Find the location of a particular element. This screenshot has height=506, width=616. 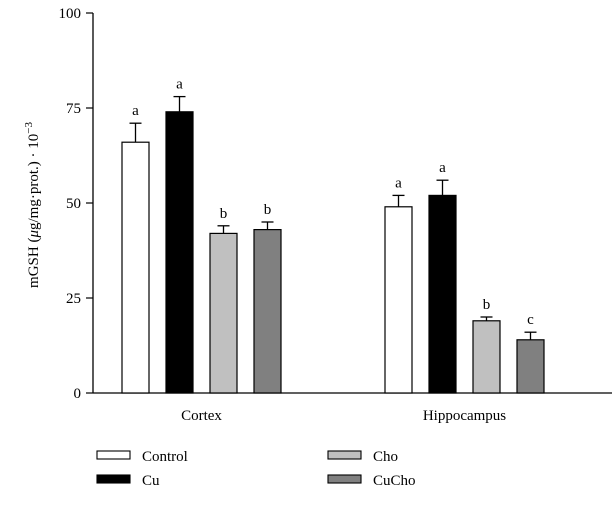

y-tick-label: 0 is located at coordinates (78, 394).